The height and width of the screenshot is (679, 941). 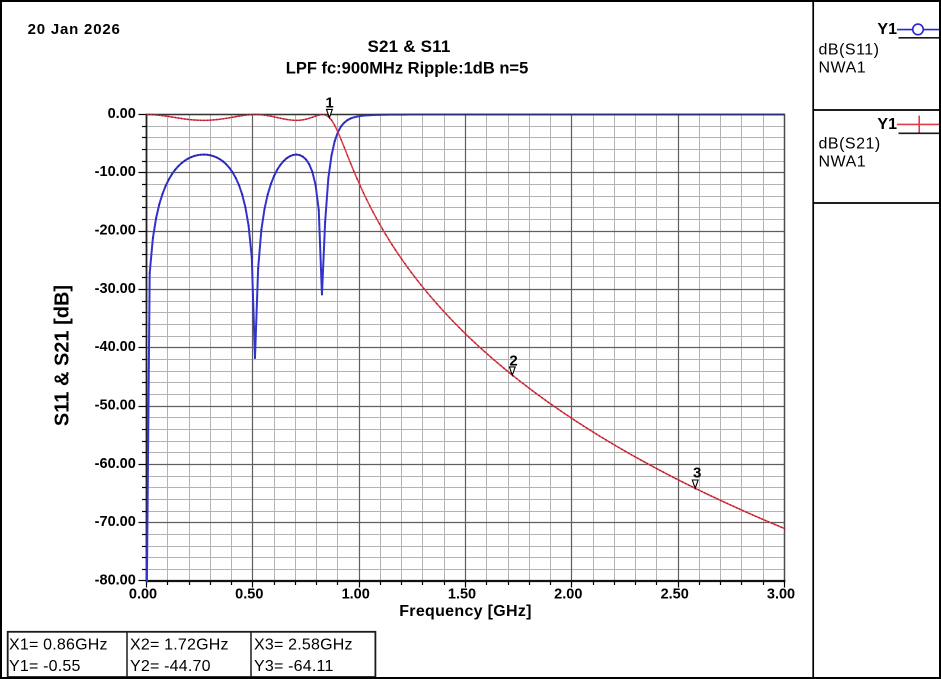 What do you see at coordinates (170, 666) in the screenshot?
I see `svg-text: Y2= -44.70` at bounding box center [170, 666].